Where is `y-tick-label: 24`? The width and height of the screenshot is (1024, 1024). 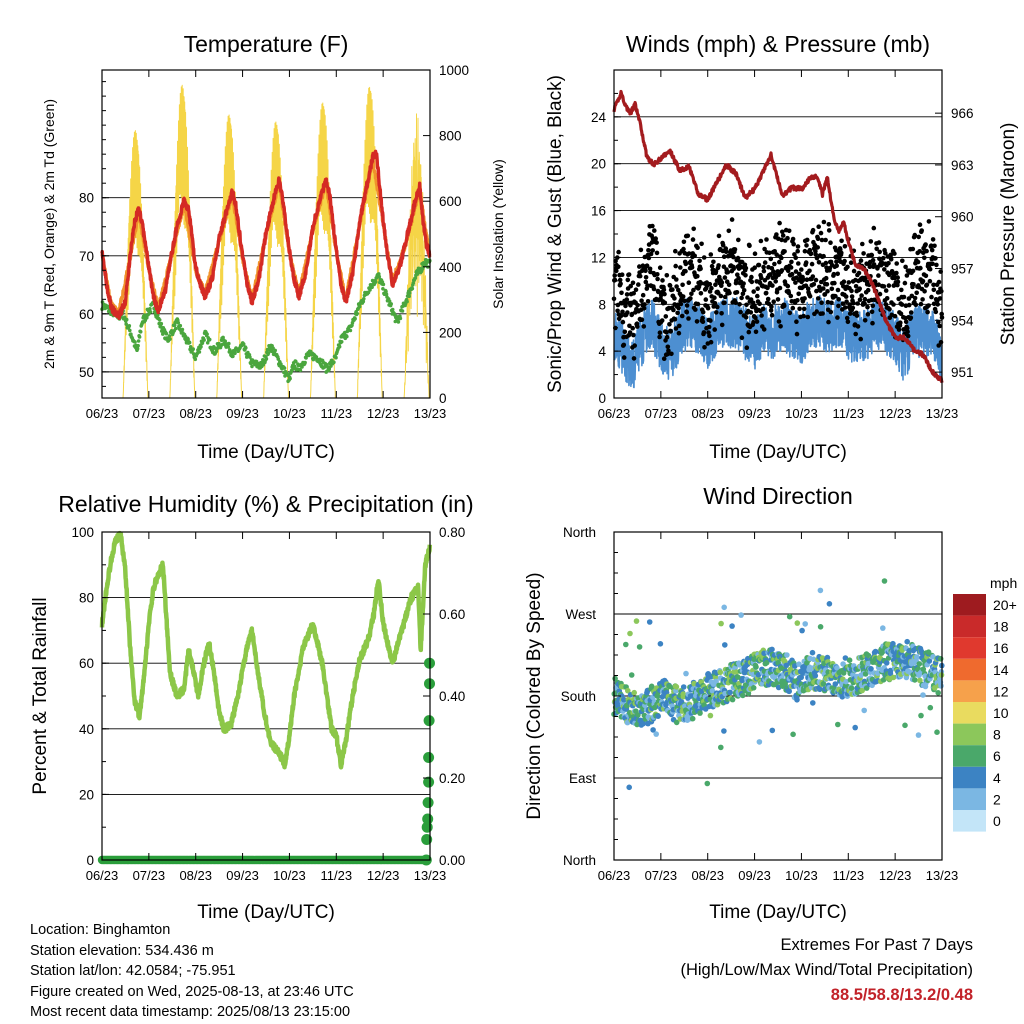 y-tick-label: 24 is located at coordinates (599, 117).